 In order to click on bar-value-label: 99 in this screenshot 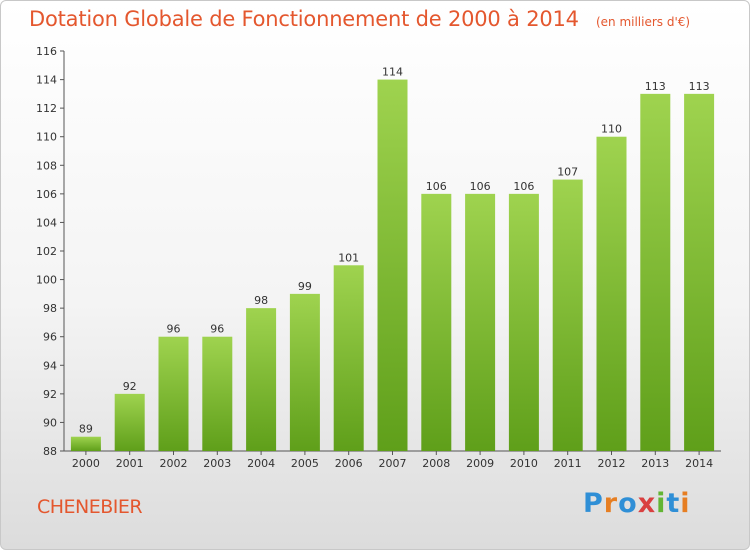, I will do `click(305, 286)`.